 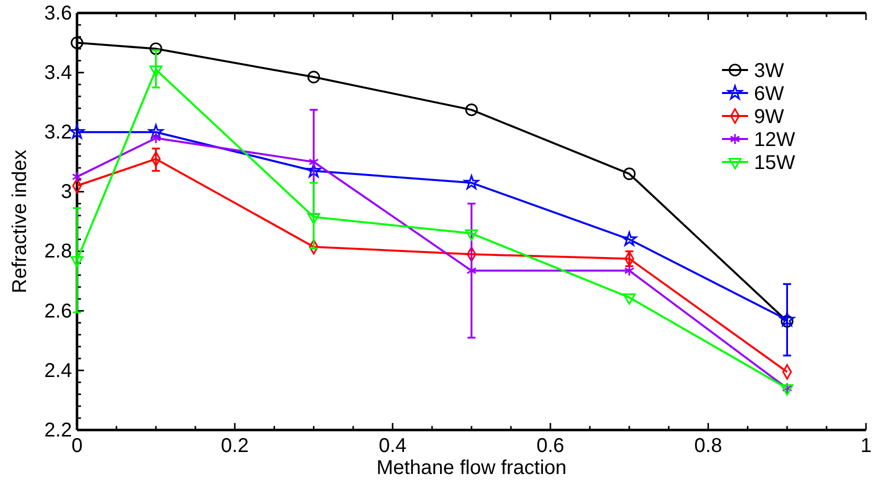 What do you see at coordinates (77, 446) in the screenshot?
I see `x-tick-label: 0` at bounding box center [77, 446].